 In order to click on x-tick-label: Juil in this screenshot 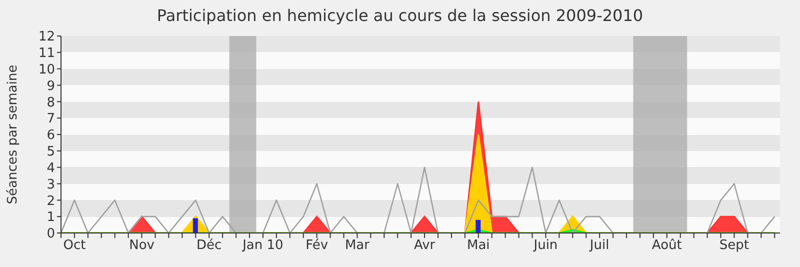, I will do `click(599, 246)`.